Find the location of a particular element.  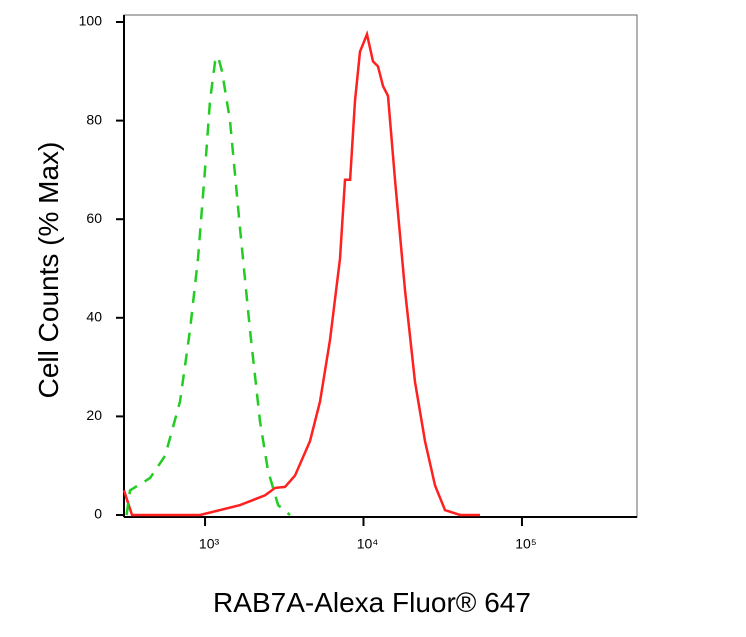

y-tick-label: 20 is located at coordinates (94, 415).